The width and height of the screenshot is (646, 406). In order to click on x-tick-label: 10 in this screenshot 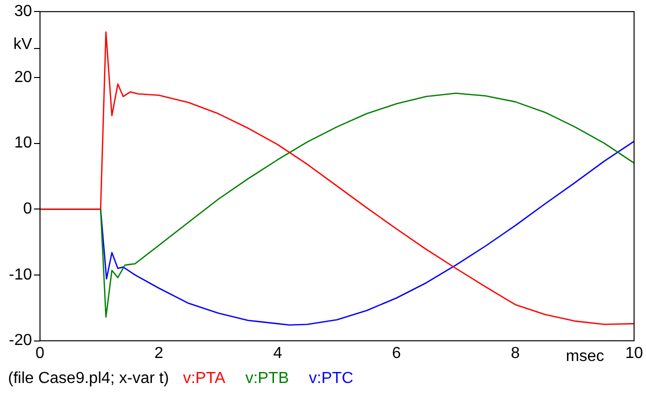, I will do `click(634, 353)`.